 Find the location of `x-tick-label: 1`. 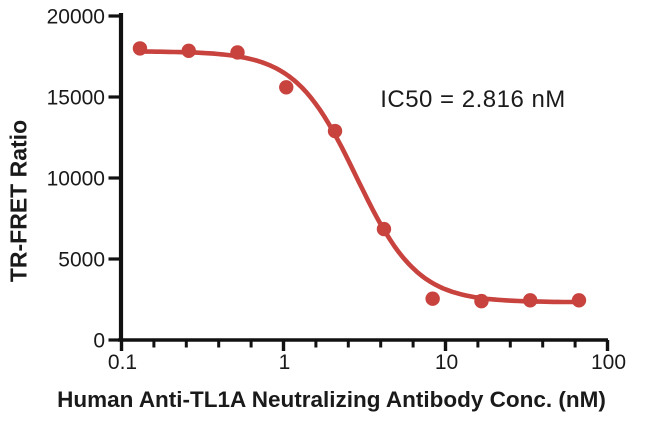

x-tick-label: 1 is located at coordinates (285, 362).